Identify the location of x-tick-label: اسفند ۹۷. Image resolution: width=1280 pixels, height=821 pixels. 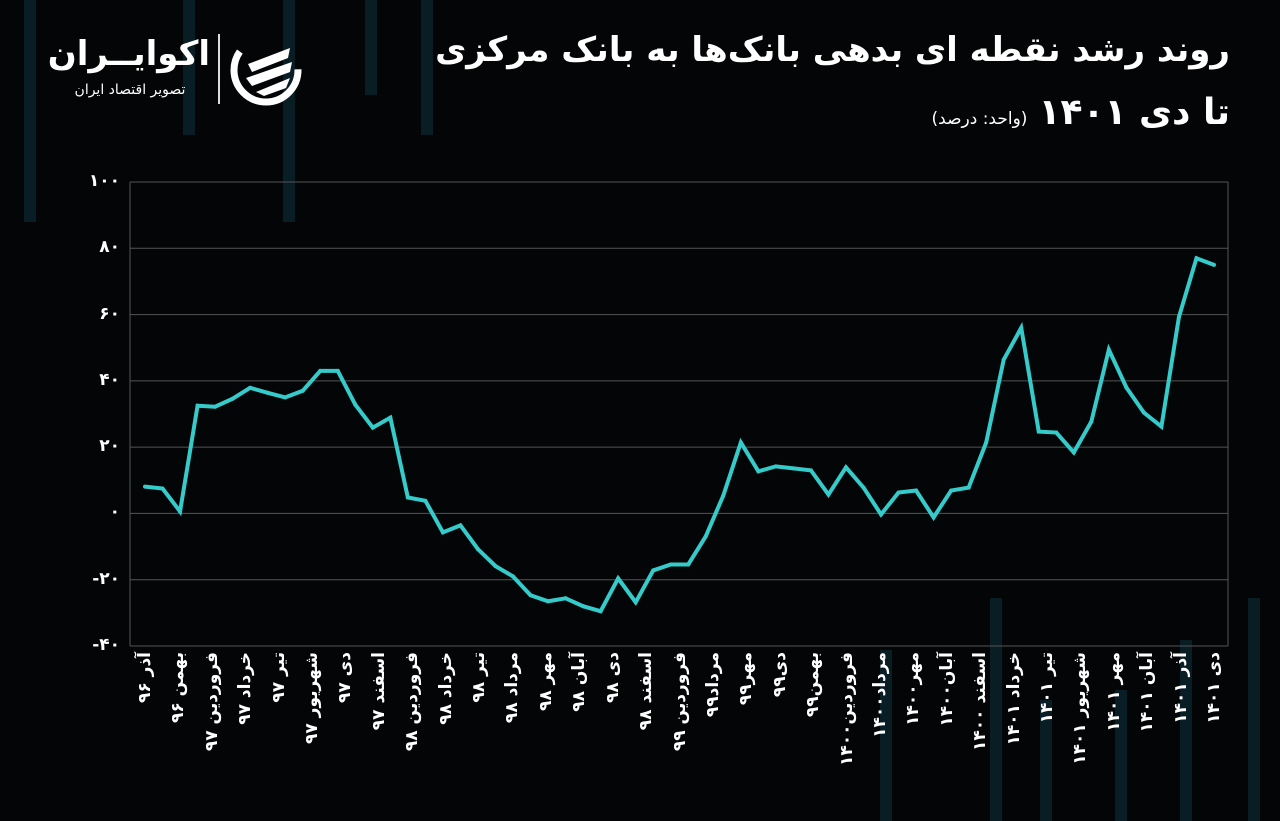
(378, 691).